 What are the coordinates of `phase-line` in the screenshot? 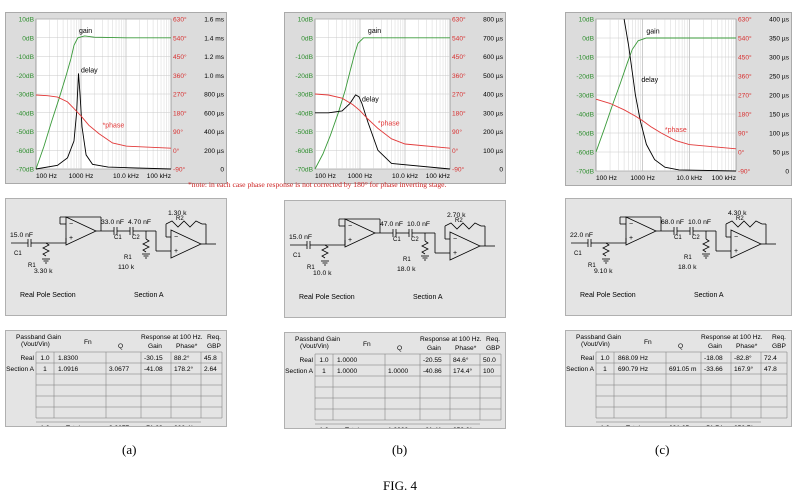 It's located at (666, 124).